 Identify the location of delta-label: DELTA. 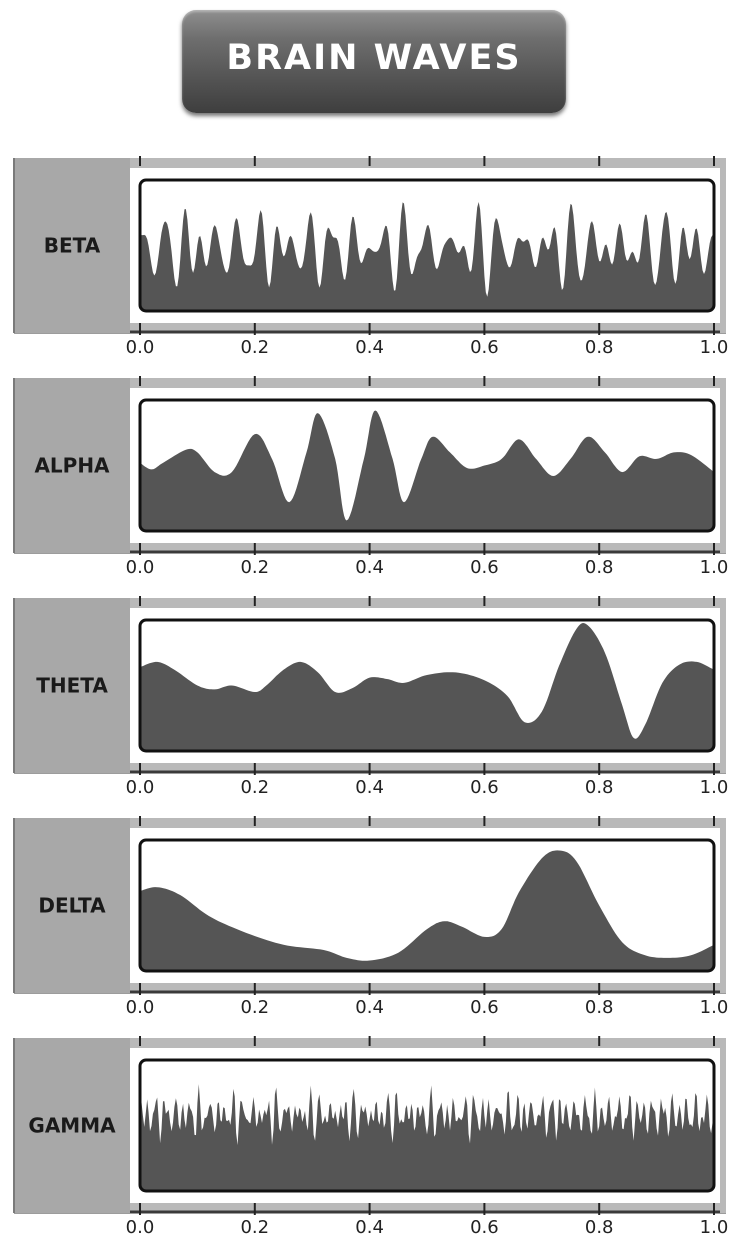
(72, 906).